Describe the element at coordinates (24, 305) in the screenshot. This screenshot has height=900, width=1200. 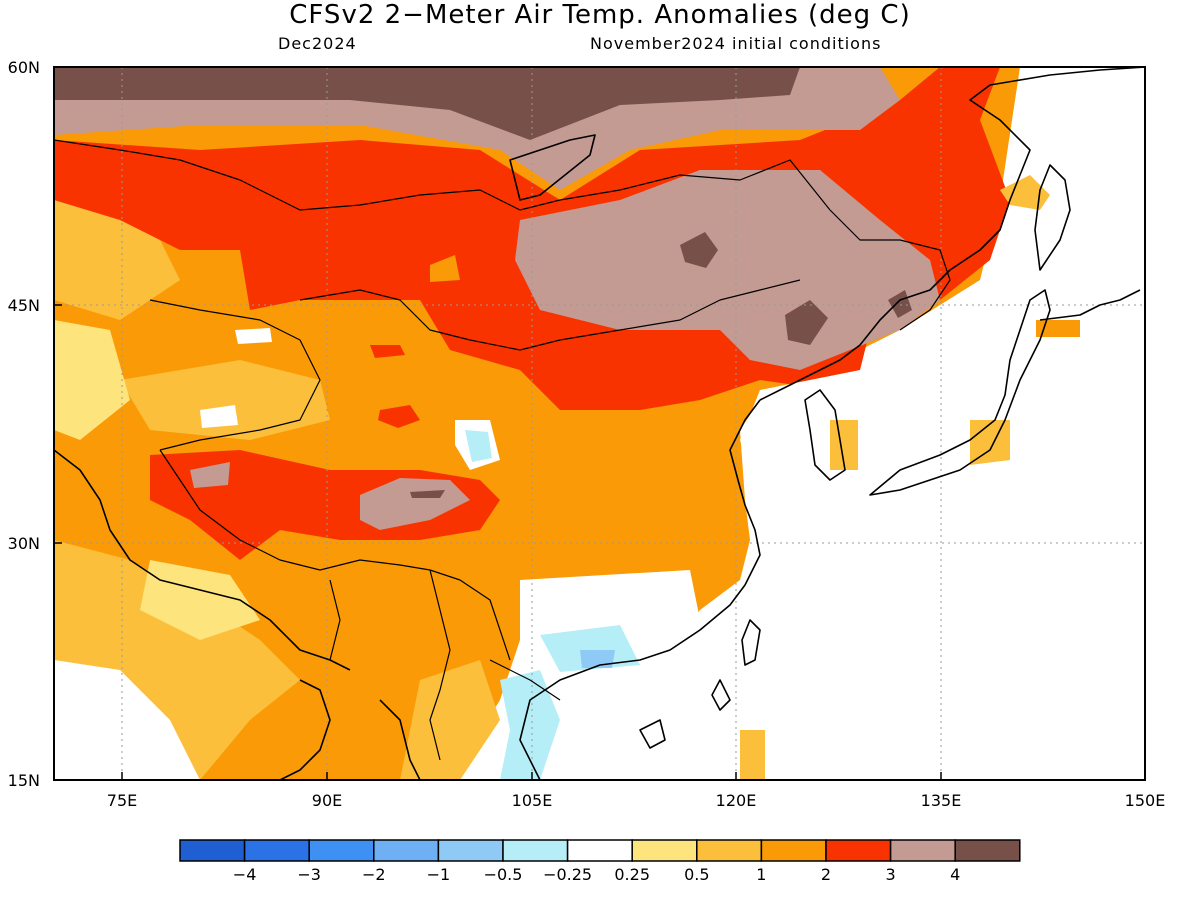
I see `y-tick-label: 45N` at that location.